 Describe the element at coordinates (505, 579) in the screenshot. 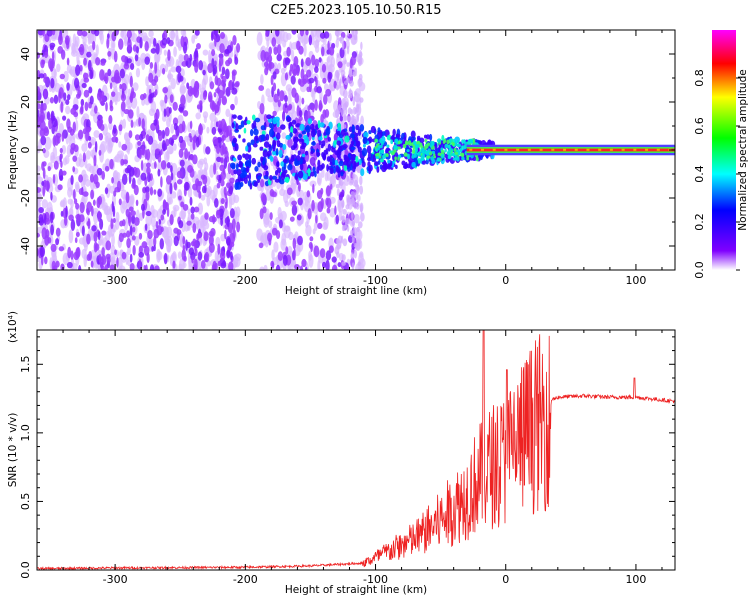

I see `x-tick-label: 0` at that location.